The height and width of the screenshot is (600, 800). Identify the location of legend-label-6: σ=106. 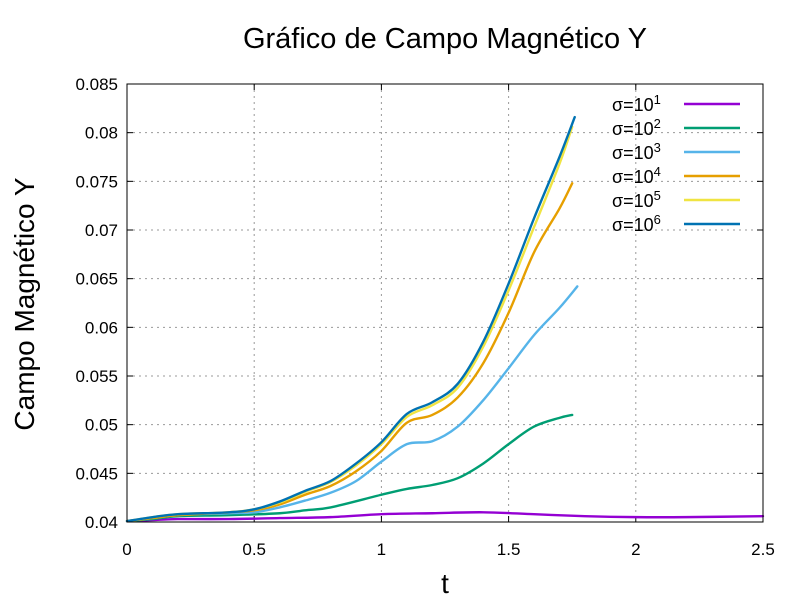
(636, 223).